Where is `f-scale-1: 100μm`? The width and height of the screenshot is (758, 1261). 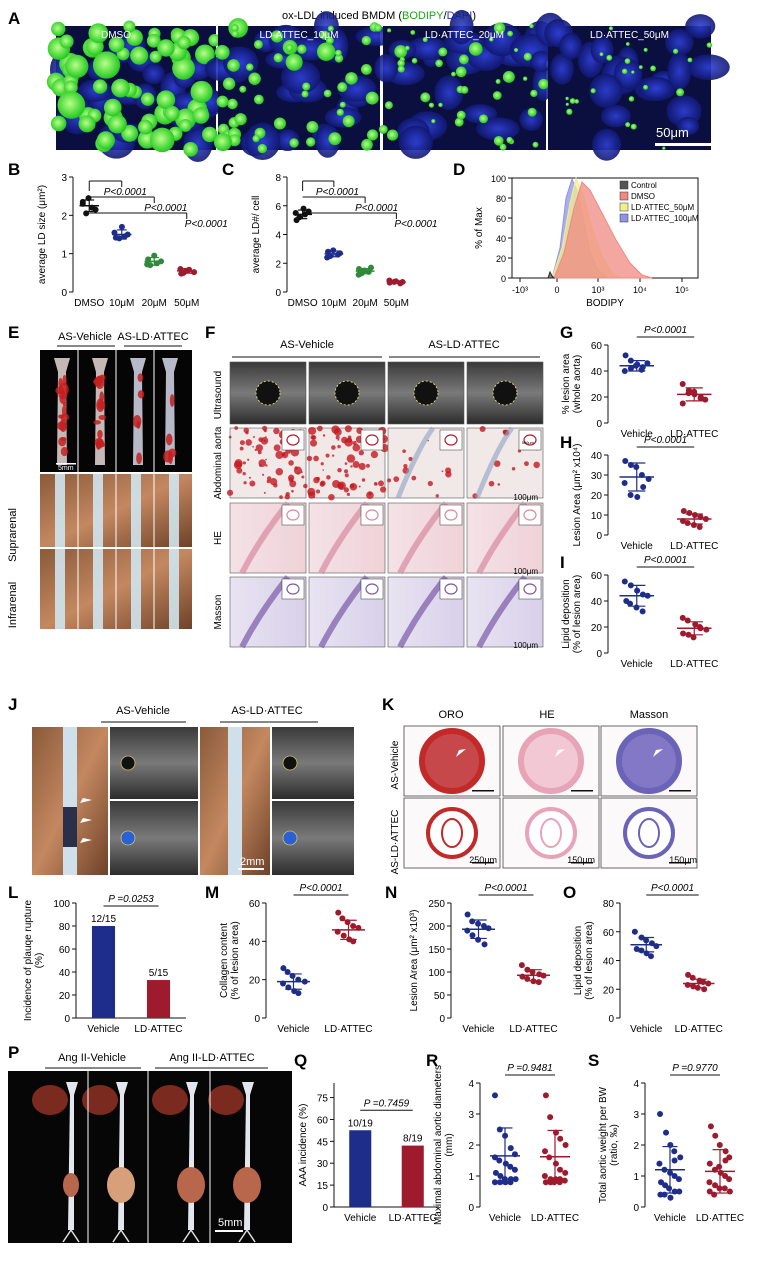 f-scale-1: 100μm is located at coordinates (525, 497).